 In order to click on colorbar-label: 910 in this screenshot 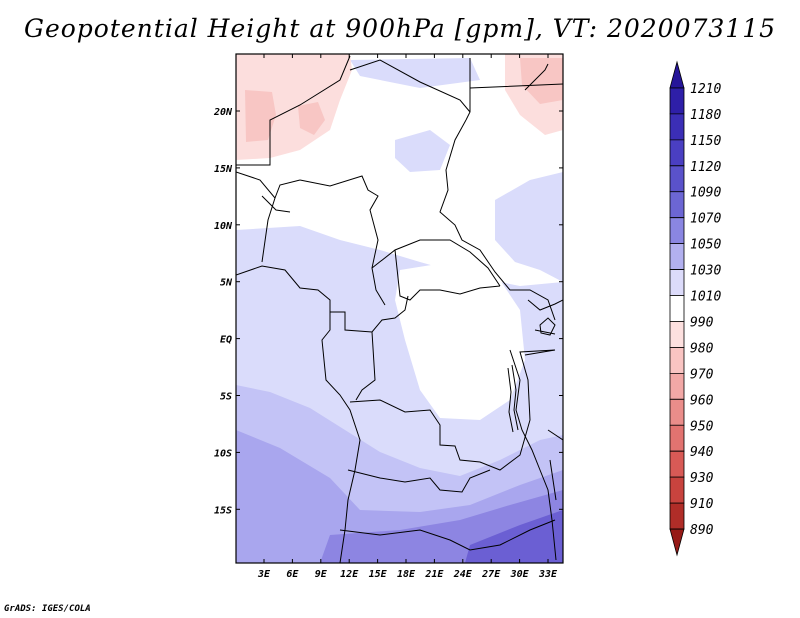, I will do `click(702, 504)`.